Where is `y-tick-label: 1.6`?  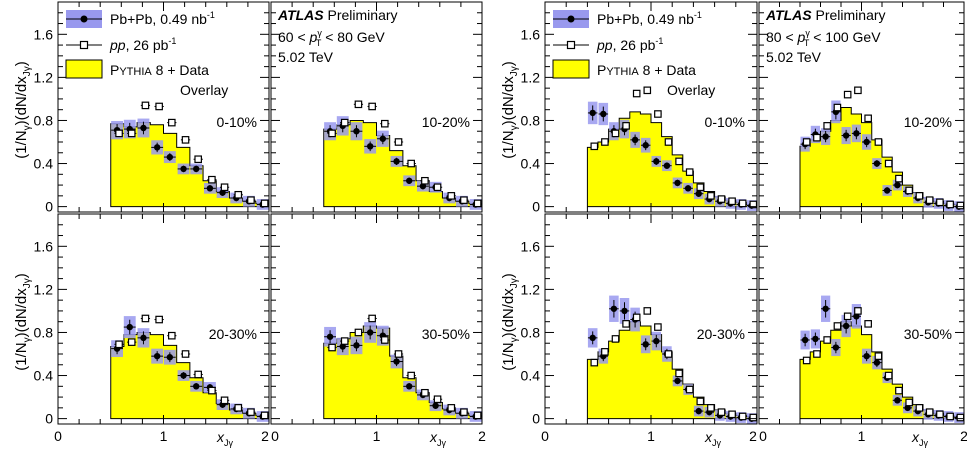 y-tick-label: 1.6 is located at coordinates (531, 34).